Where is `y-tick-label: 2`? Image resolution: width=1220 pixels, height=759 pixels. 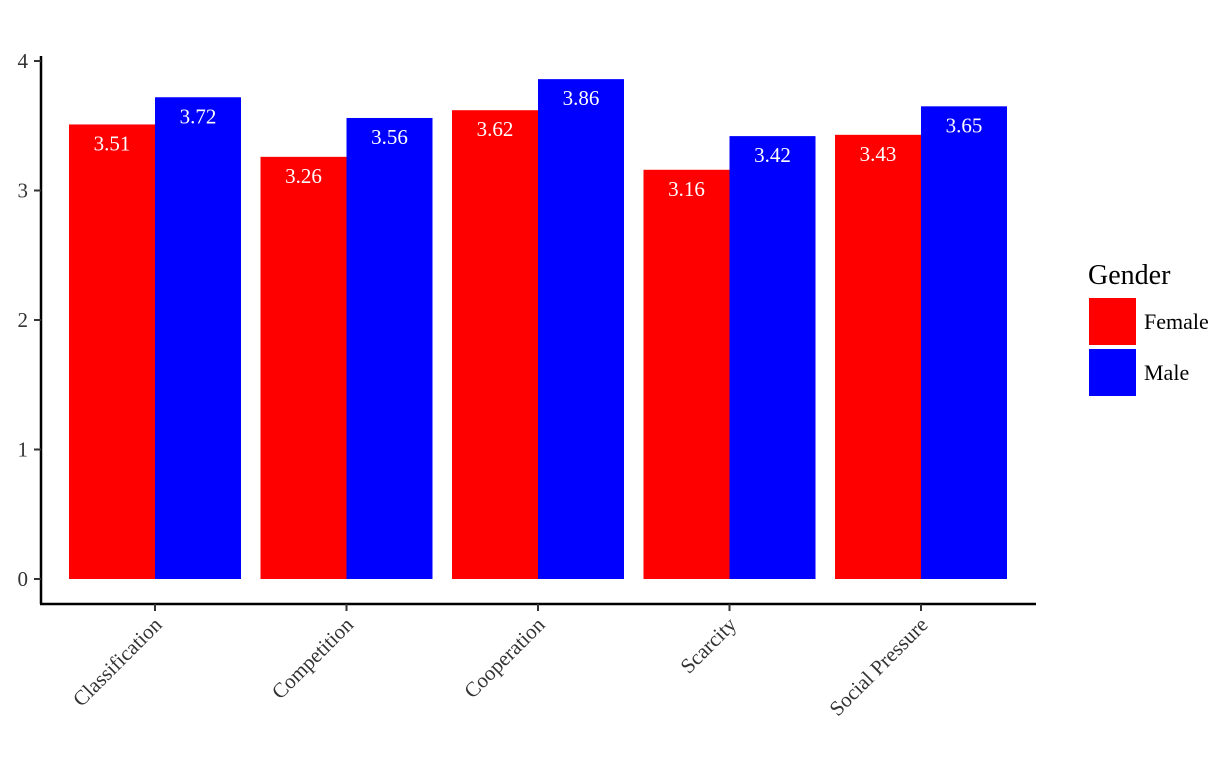 y-tick-label: 2 is located at coordinates (23, 320).